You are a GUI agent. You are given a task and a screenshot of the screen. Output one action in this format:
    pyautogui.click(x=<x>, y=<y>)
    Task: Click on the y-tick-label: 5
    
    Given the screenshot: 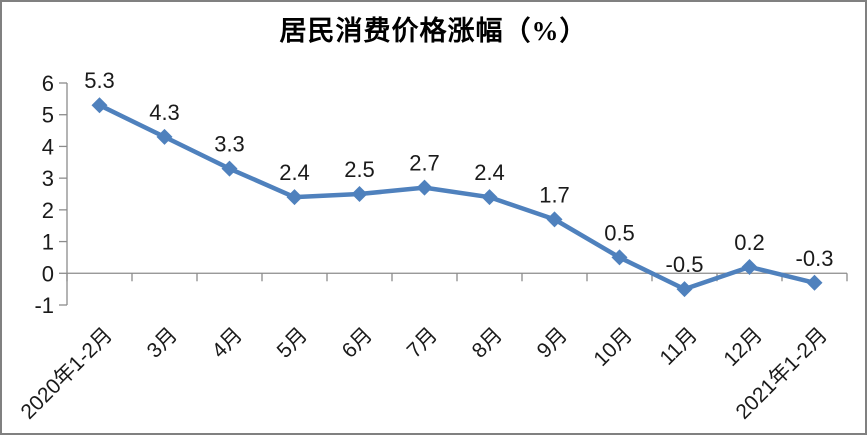 What is the action you would take?
    pyautogui.click(x=48, y=115)
    